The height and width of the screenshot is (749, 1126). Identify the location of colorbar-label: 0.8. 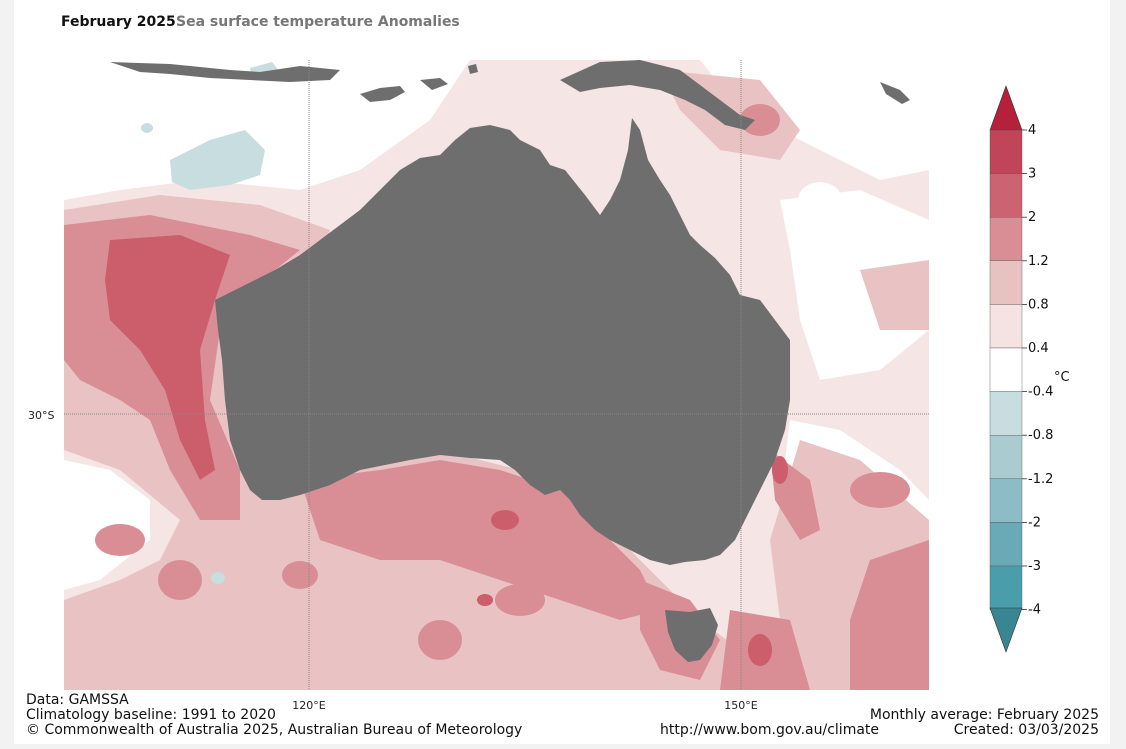
(1038, 304).